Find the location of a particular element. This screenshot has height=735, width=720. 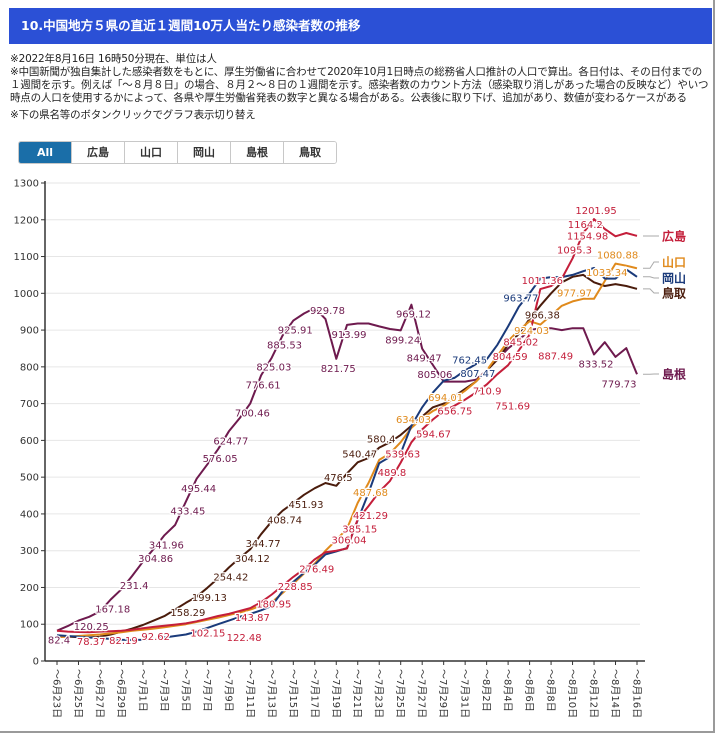

y-tick-label: 0 is located at coordinates (36, 662).